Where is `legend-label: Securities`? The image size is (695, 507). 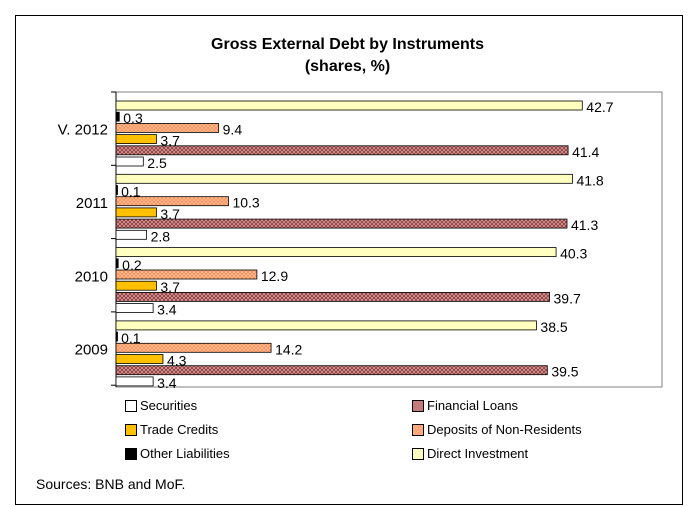 legend-label: Securities is located at coordinates (169, 405).